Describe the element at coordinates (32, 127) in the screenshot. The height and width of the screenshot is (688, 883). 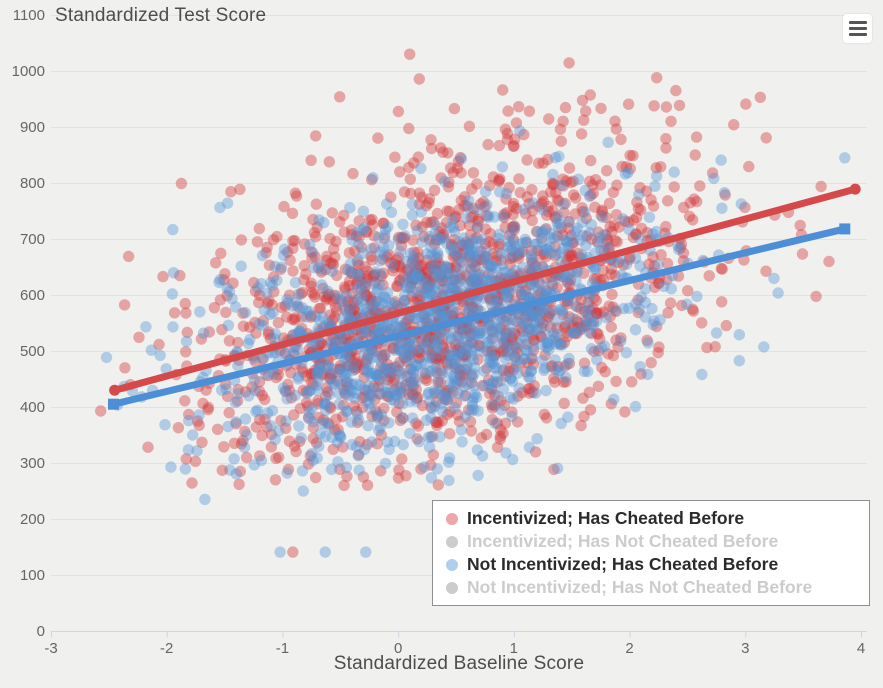
I see `y-tick-label-900: 900` at that location.